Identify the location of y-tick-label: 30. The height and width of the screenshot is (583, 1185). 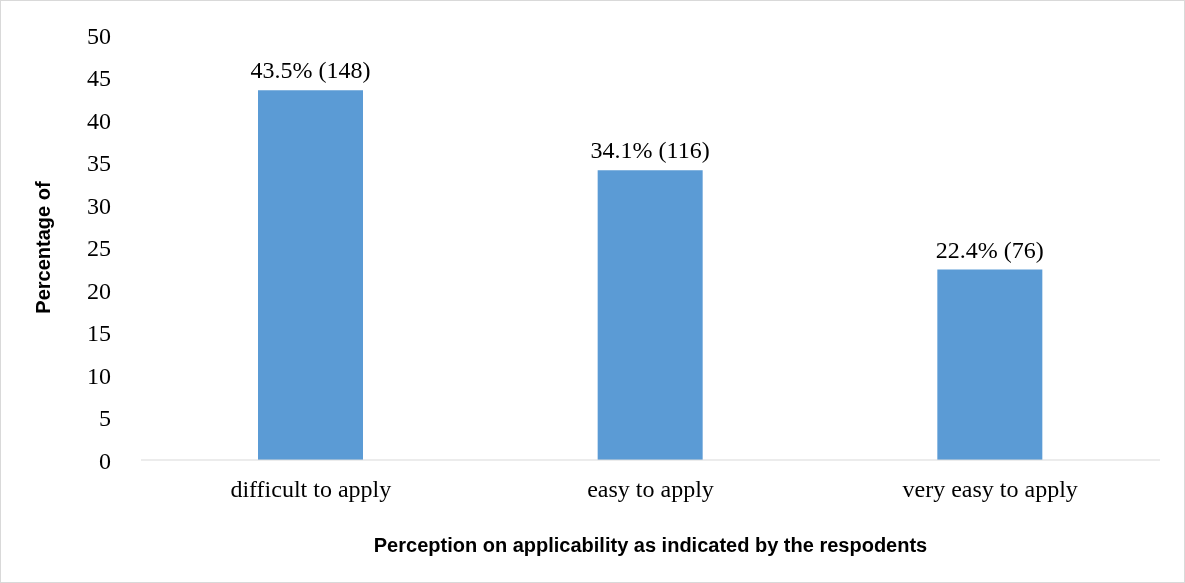
(99, 205).